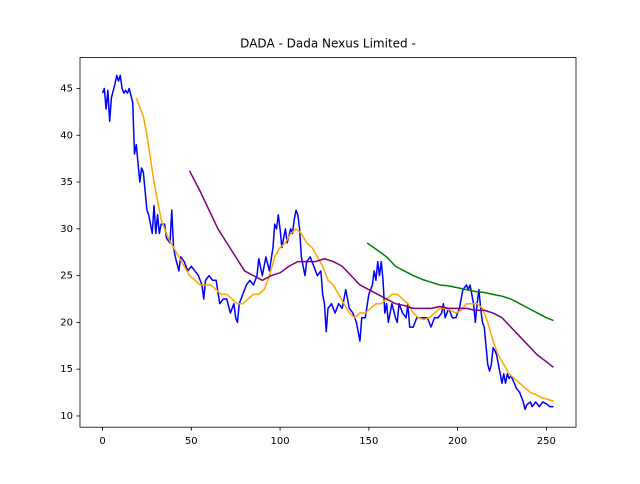 The height and width of the screenshot is (484, 640). Describe the element at coordinates (66, 182) in the screenshot. I see `y-tick-label: 35` at that location.